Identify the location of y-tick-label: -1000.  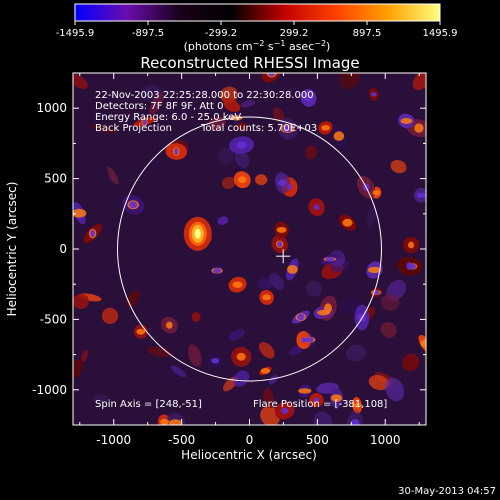
(49, 390).